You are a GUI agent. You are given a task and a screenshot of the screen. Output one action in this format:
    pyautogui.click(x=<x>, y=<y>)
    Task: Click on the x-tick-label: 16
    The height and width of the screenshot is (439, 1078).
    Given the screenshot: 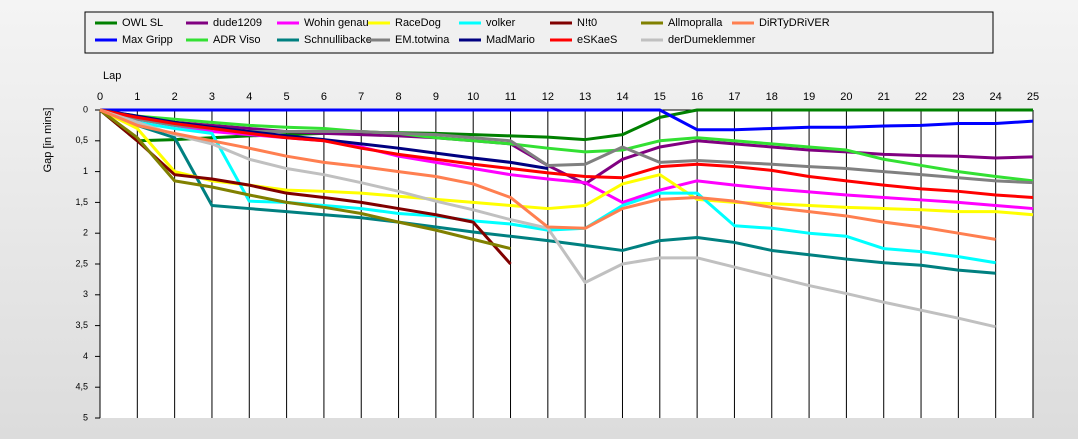 What is the action you would take?
    pyautogui.click(x=697, y=97)
    